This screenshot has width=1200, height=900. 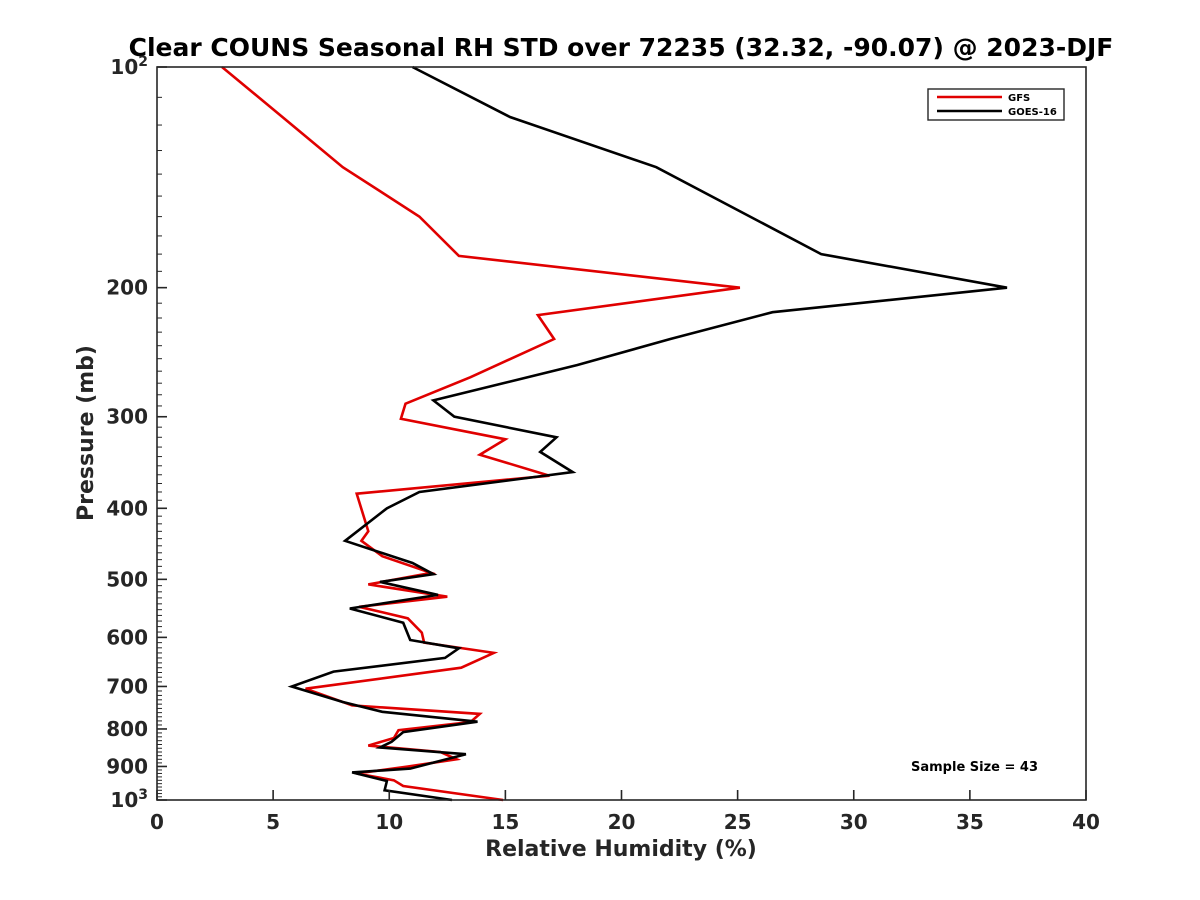 What do you see at coordinates (127, 729) in the screenshot?
I see `y-tick-label: 800` at bounding box center [127, 729].